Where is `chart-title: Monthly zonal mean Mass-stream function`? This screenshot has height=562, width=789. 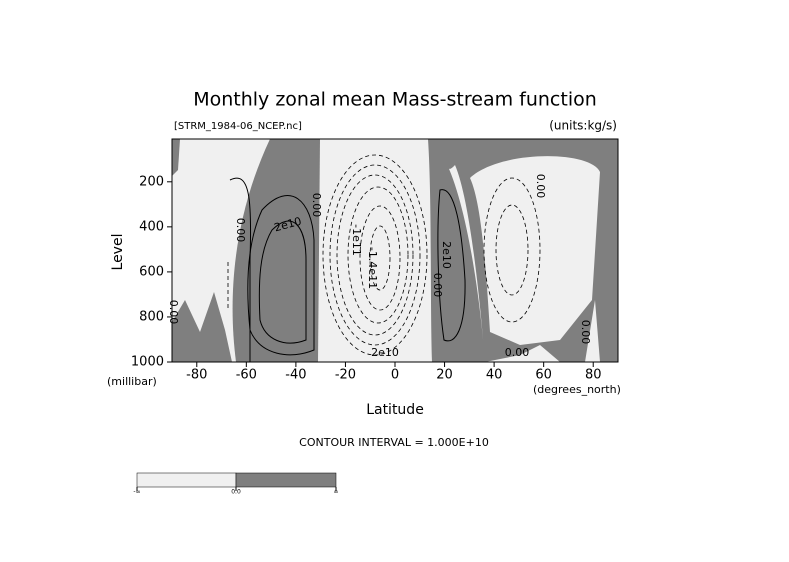
chart-title: Monthly zonal mean Mass-stream function is located at coordinates (395, 100).